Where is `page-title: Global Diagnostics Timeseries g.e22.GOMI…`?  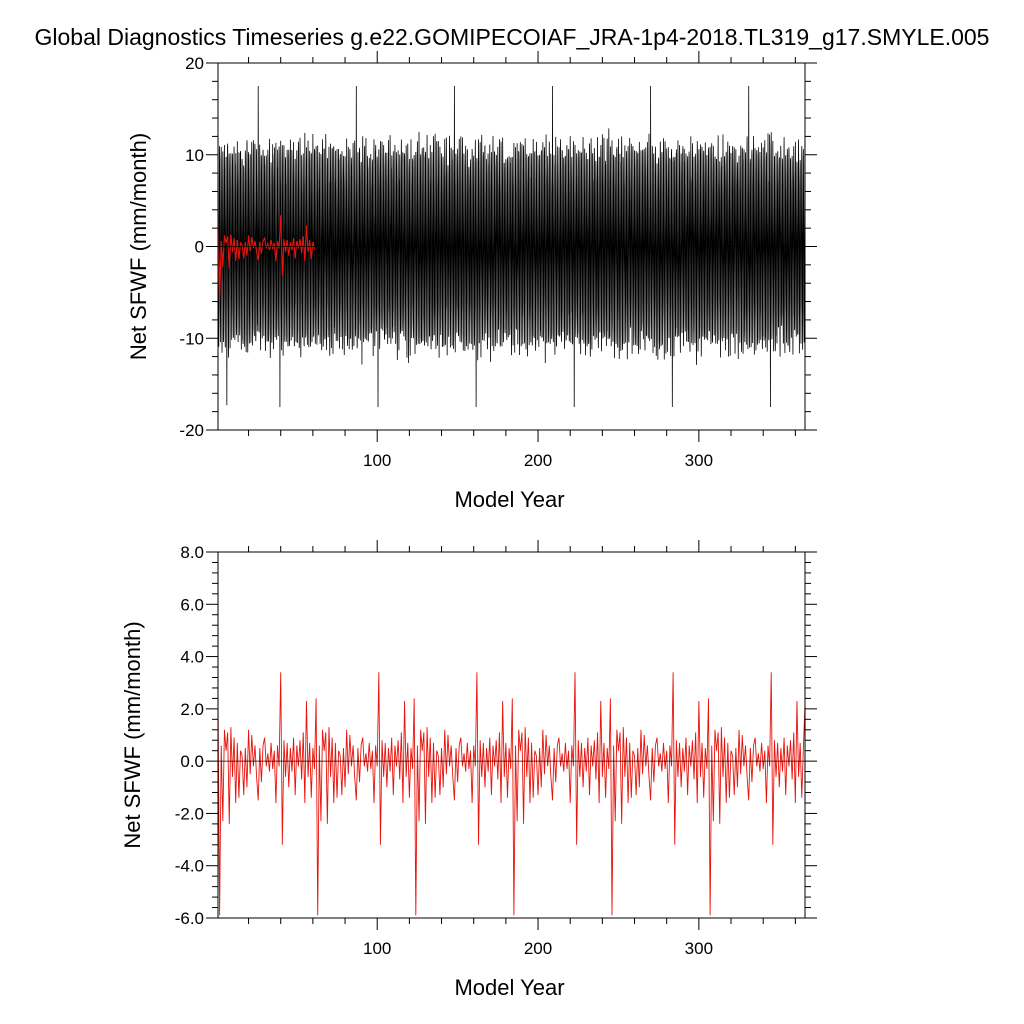 page-title: Global Diagnostics Timeseries g.e22.GOMI… is located at coordinates (512, 37).